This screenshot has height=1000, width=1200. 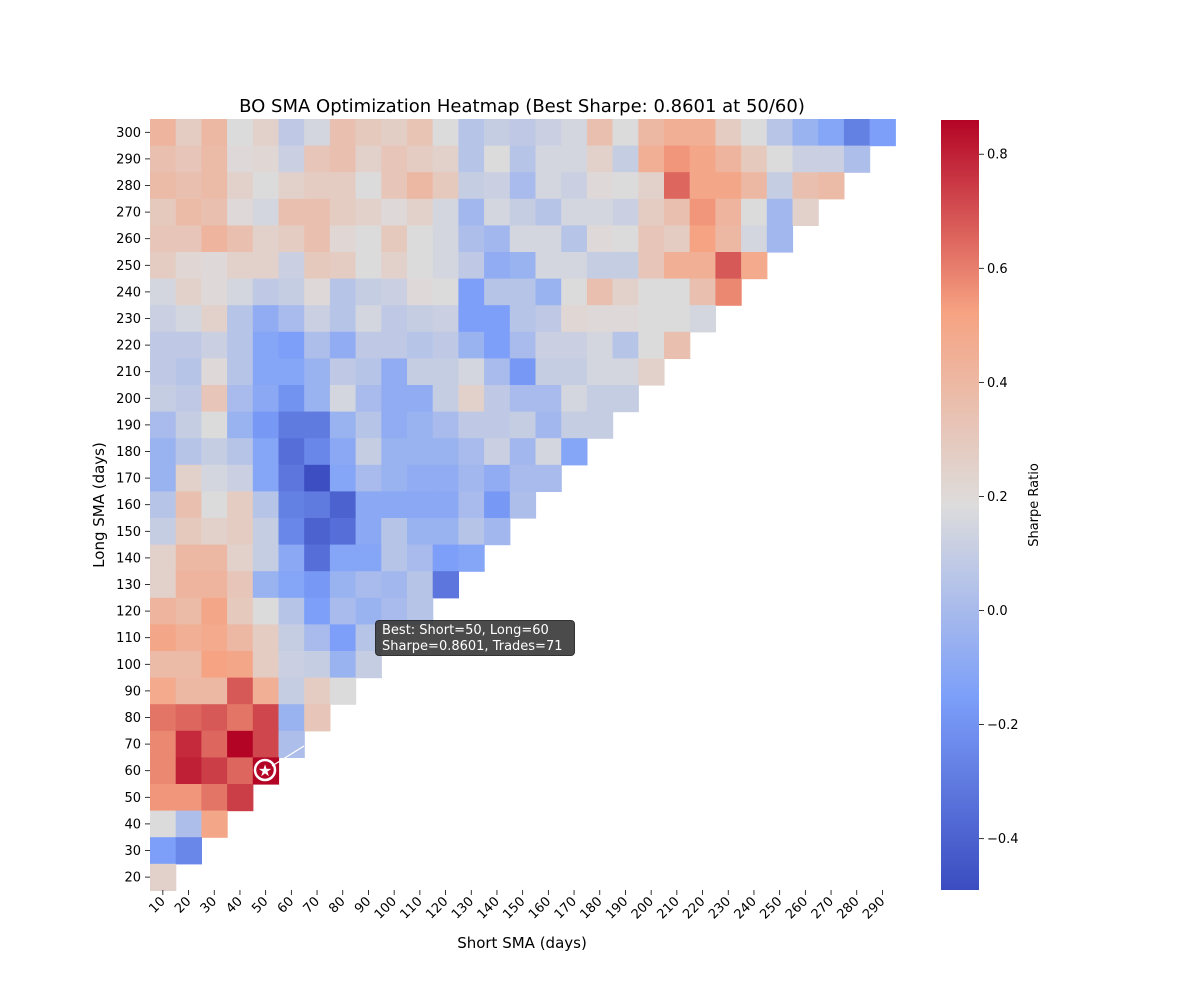 What do you see at coordinates (209, 905) in the screenshot?
I see `x-tick-label: 30` at bounding box center [209, 905].